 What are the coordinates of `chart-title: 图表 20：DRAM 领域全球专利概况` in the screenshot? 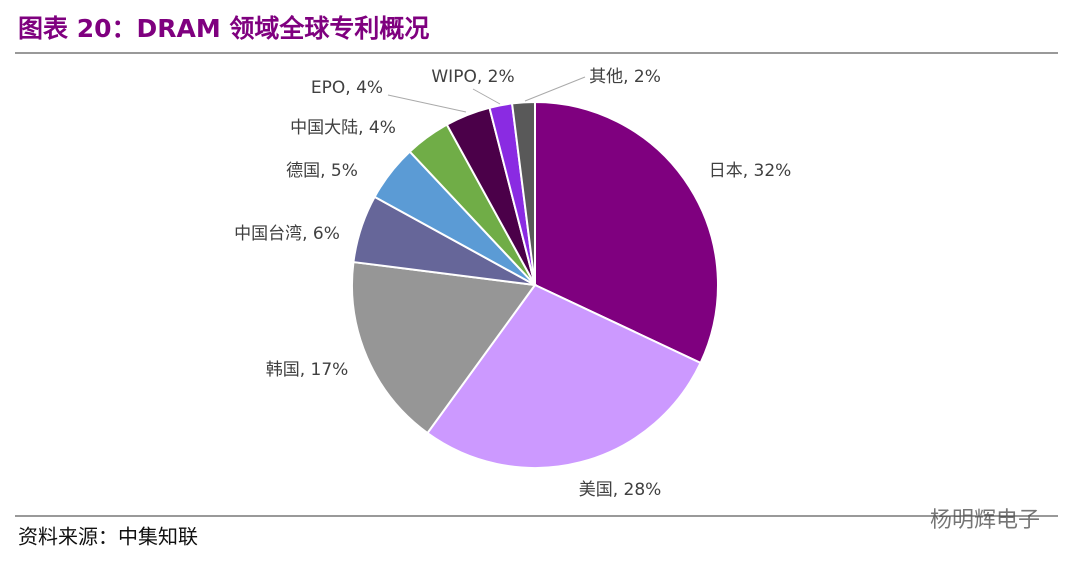 It's located at (223, 28).